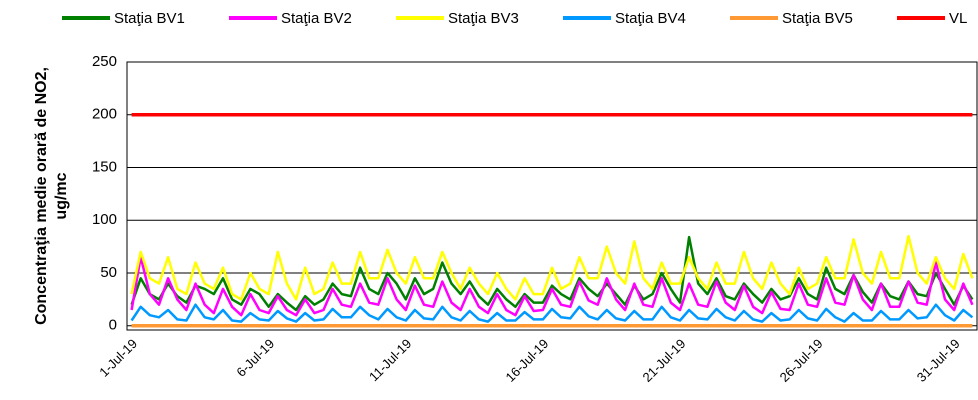 Image resolution: width=978 pixels, height=400 pixels. I want to click on legend-label: Staţia BV3, so click(483, 18).